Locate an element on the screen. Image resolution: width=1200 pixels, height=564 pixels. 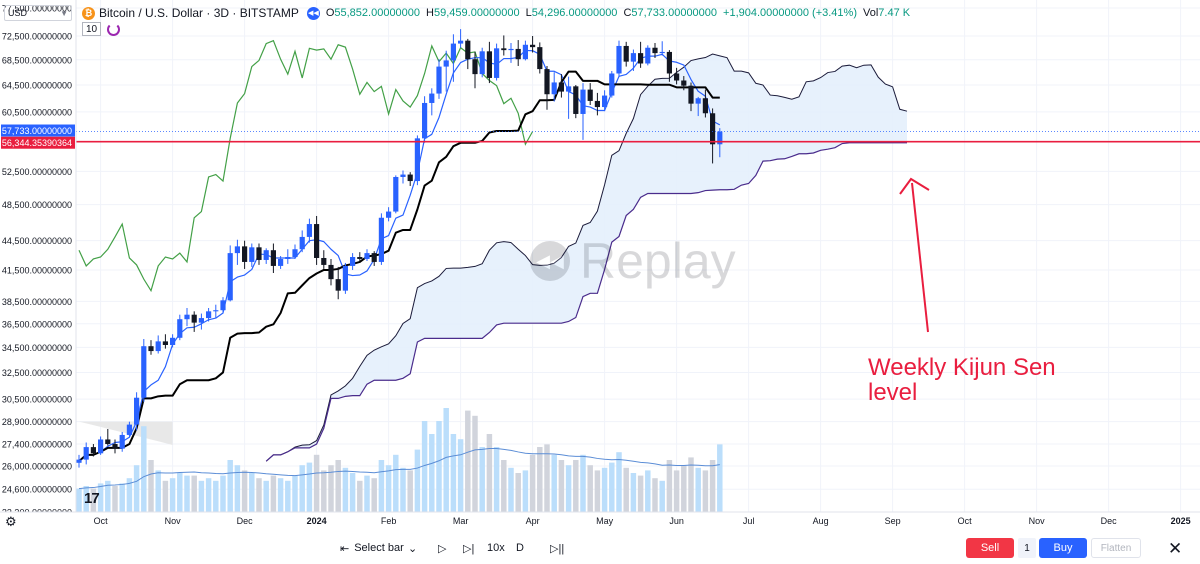
price-tick-label: 77,500.00000000 is located at coordinates (37, 9).